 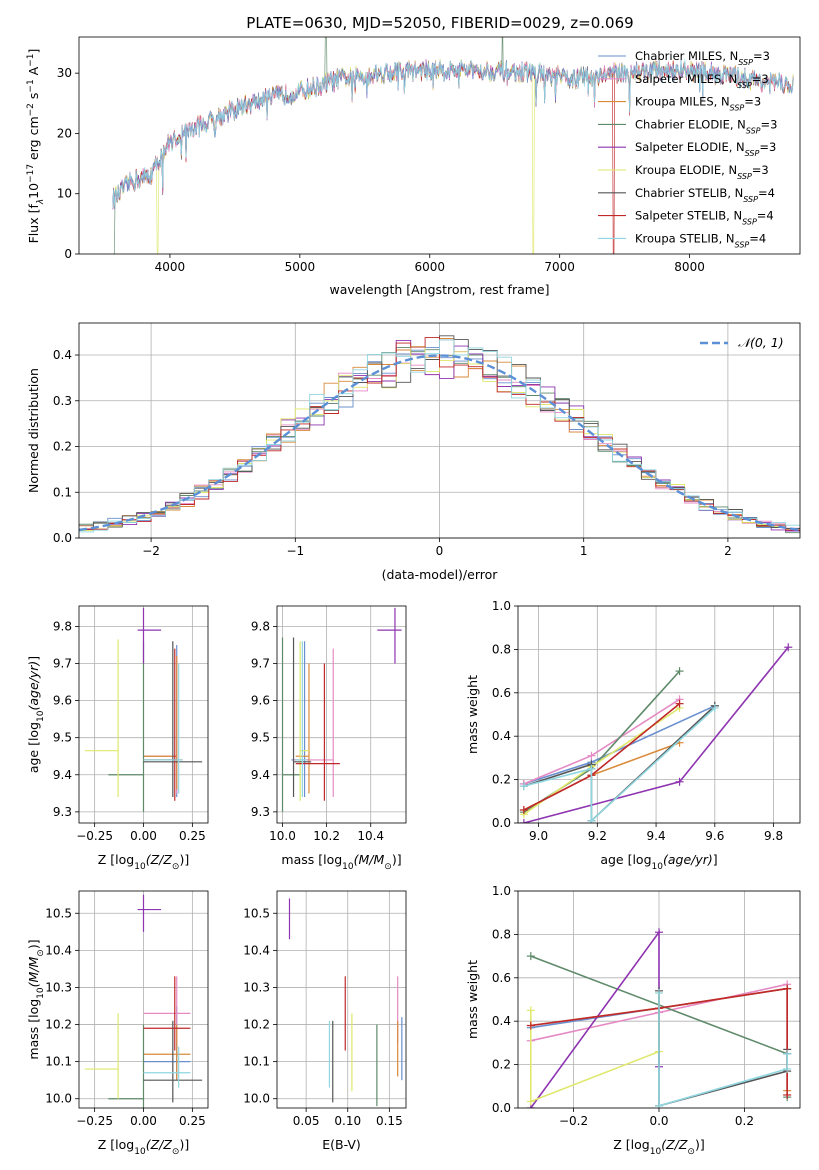 What do you see at coordinates (439, 289) in the screenshot?
I see `x-axis-label: wavelength [Angstrom, rest frame]` at bounding box center [439, 289].